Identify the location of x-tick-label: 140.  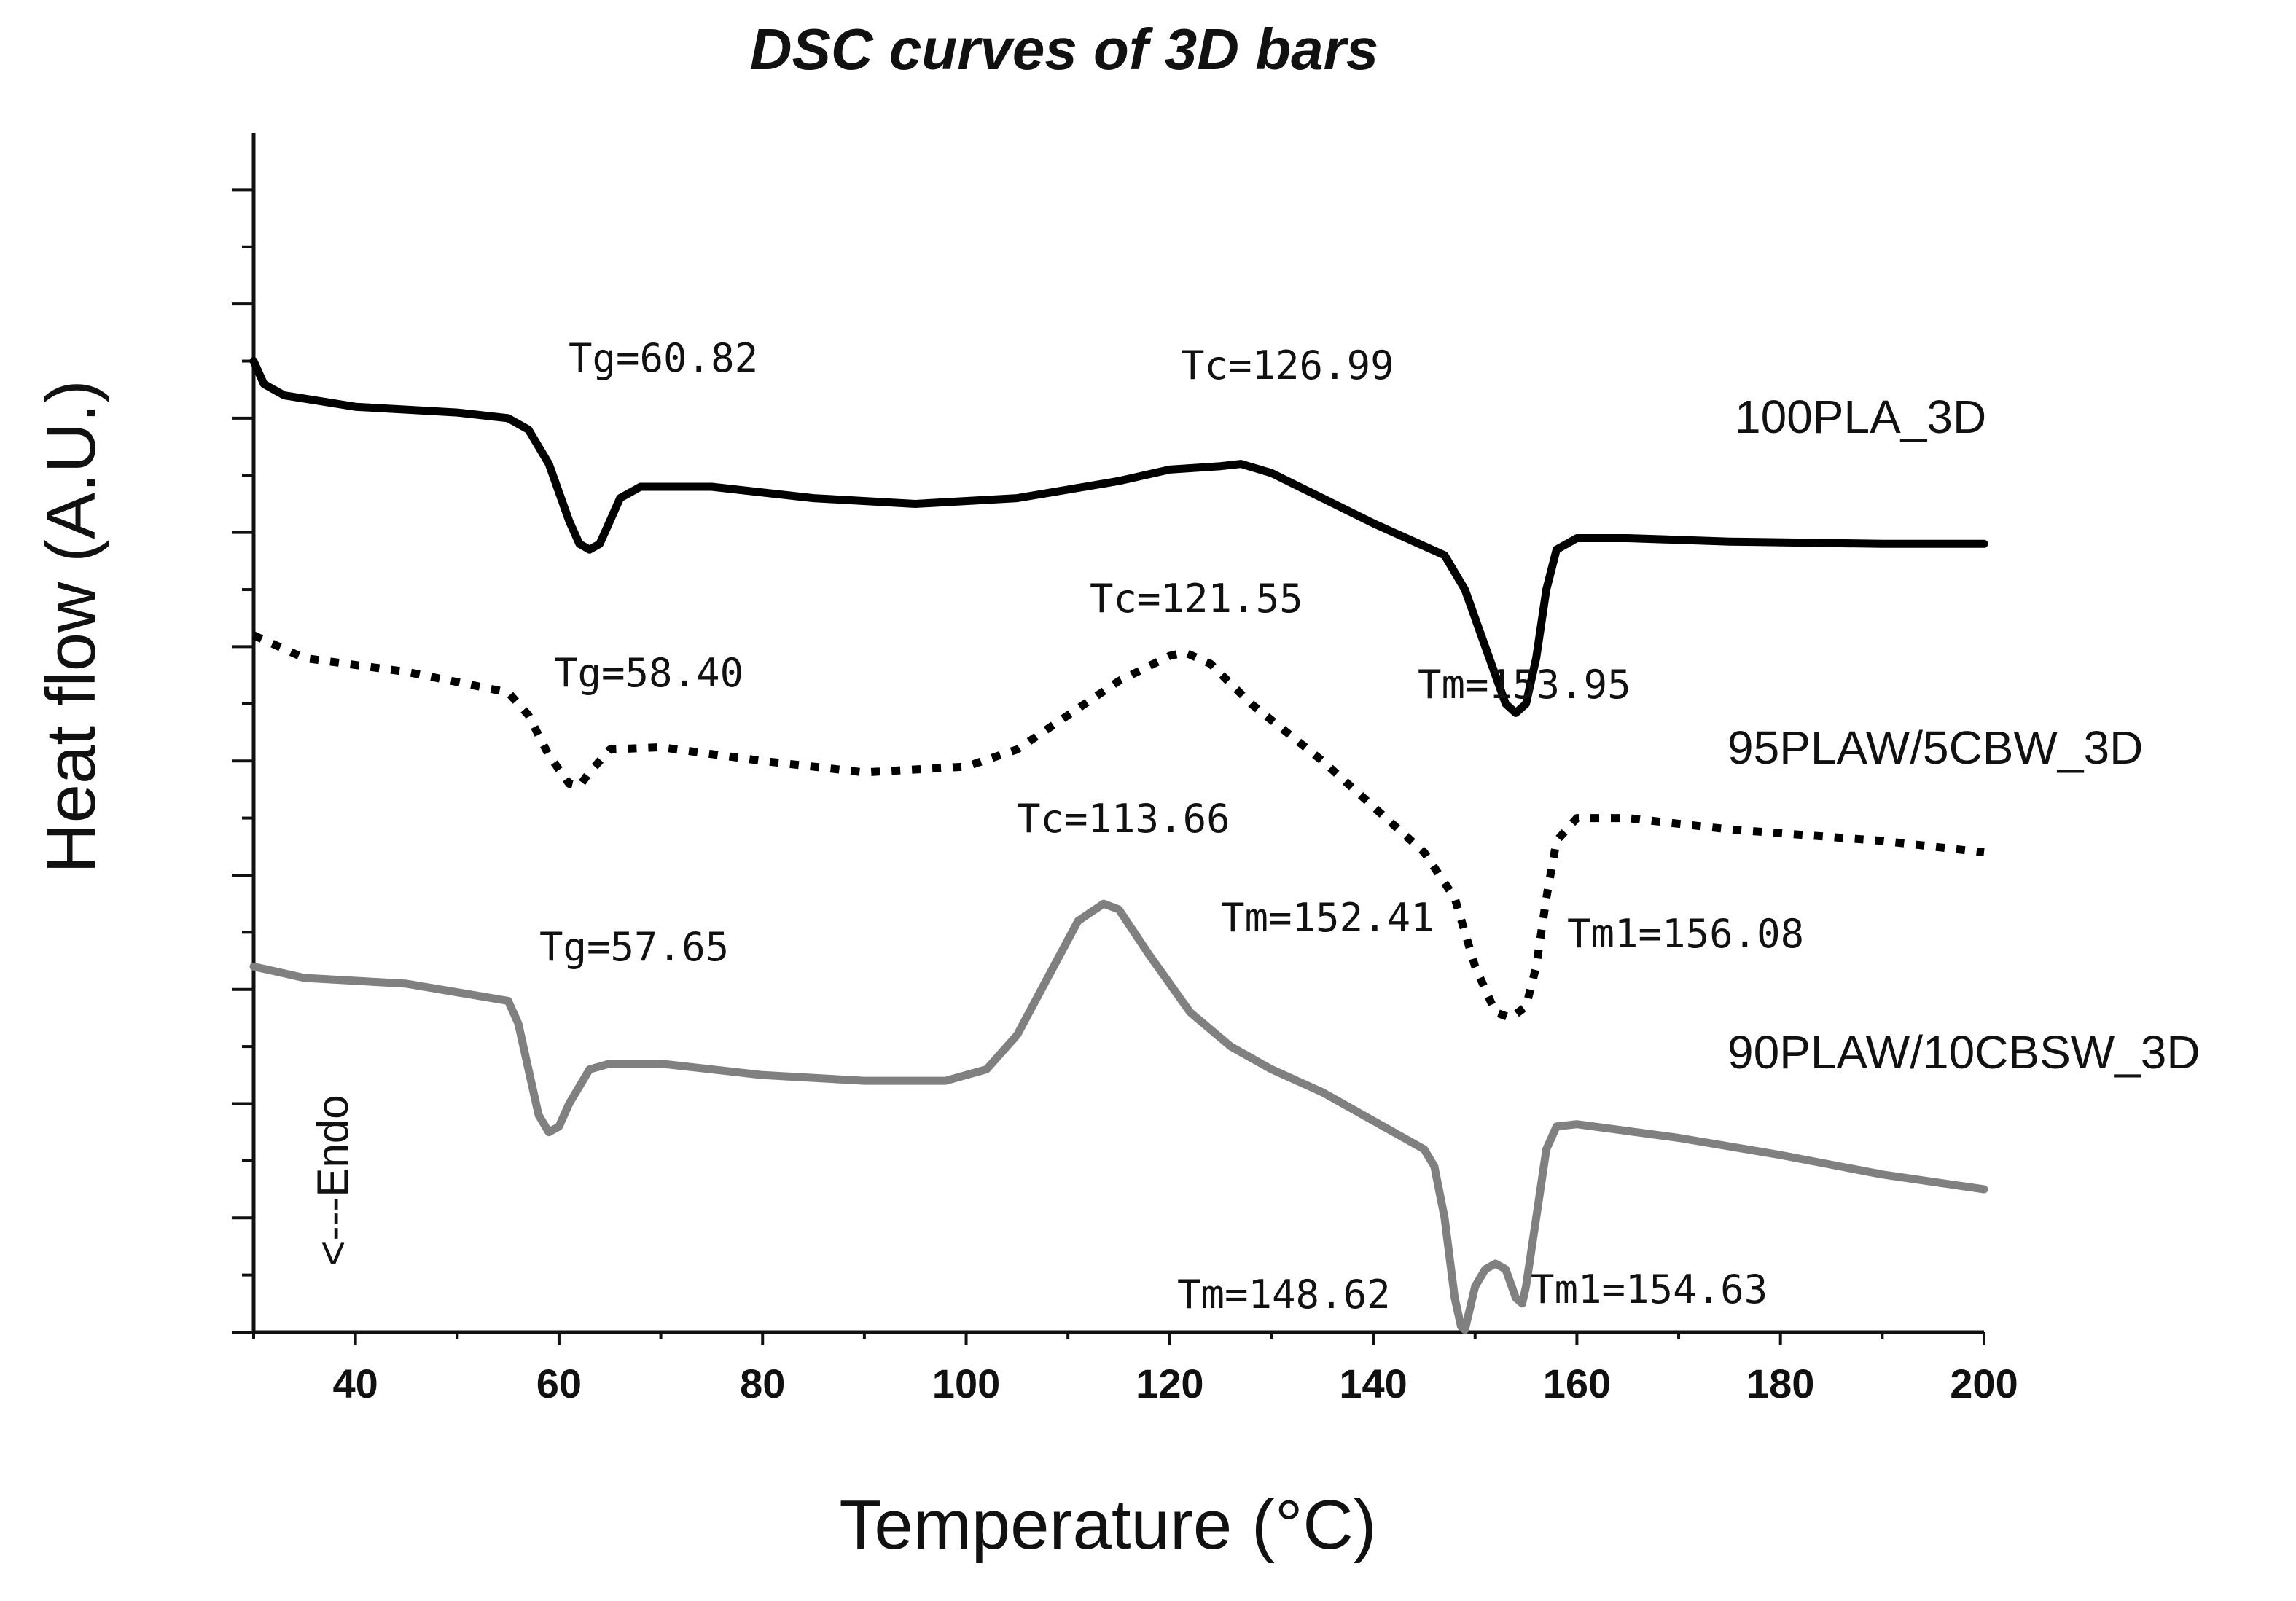
(1373, 1383).